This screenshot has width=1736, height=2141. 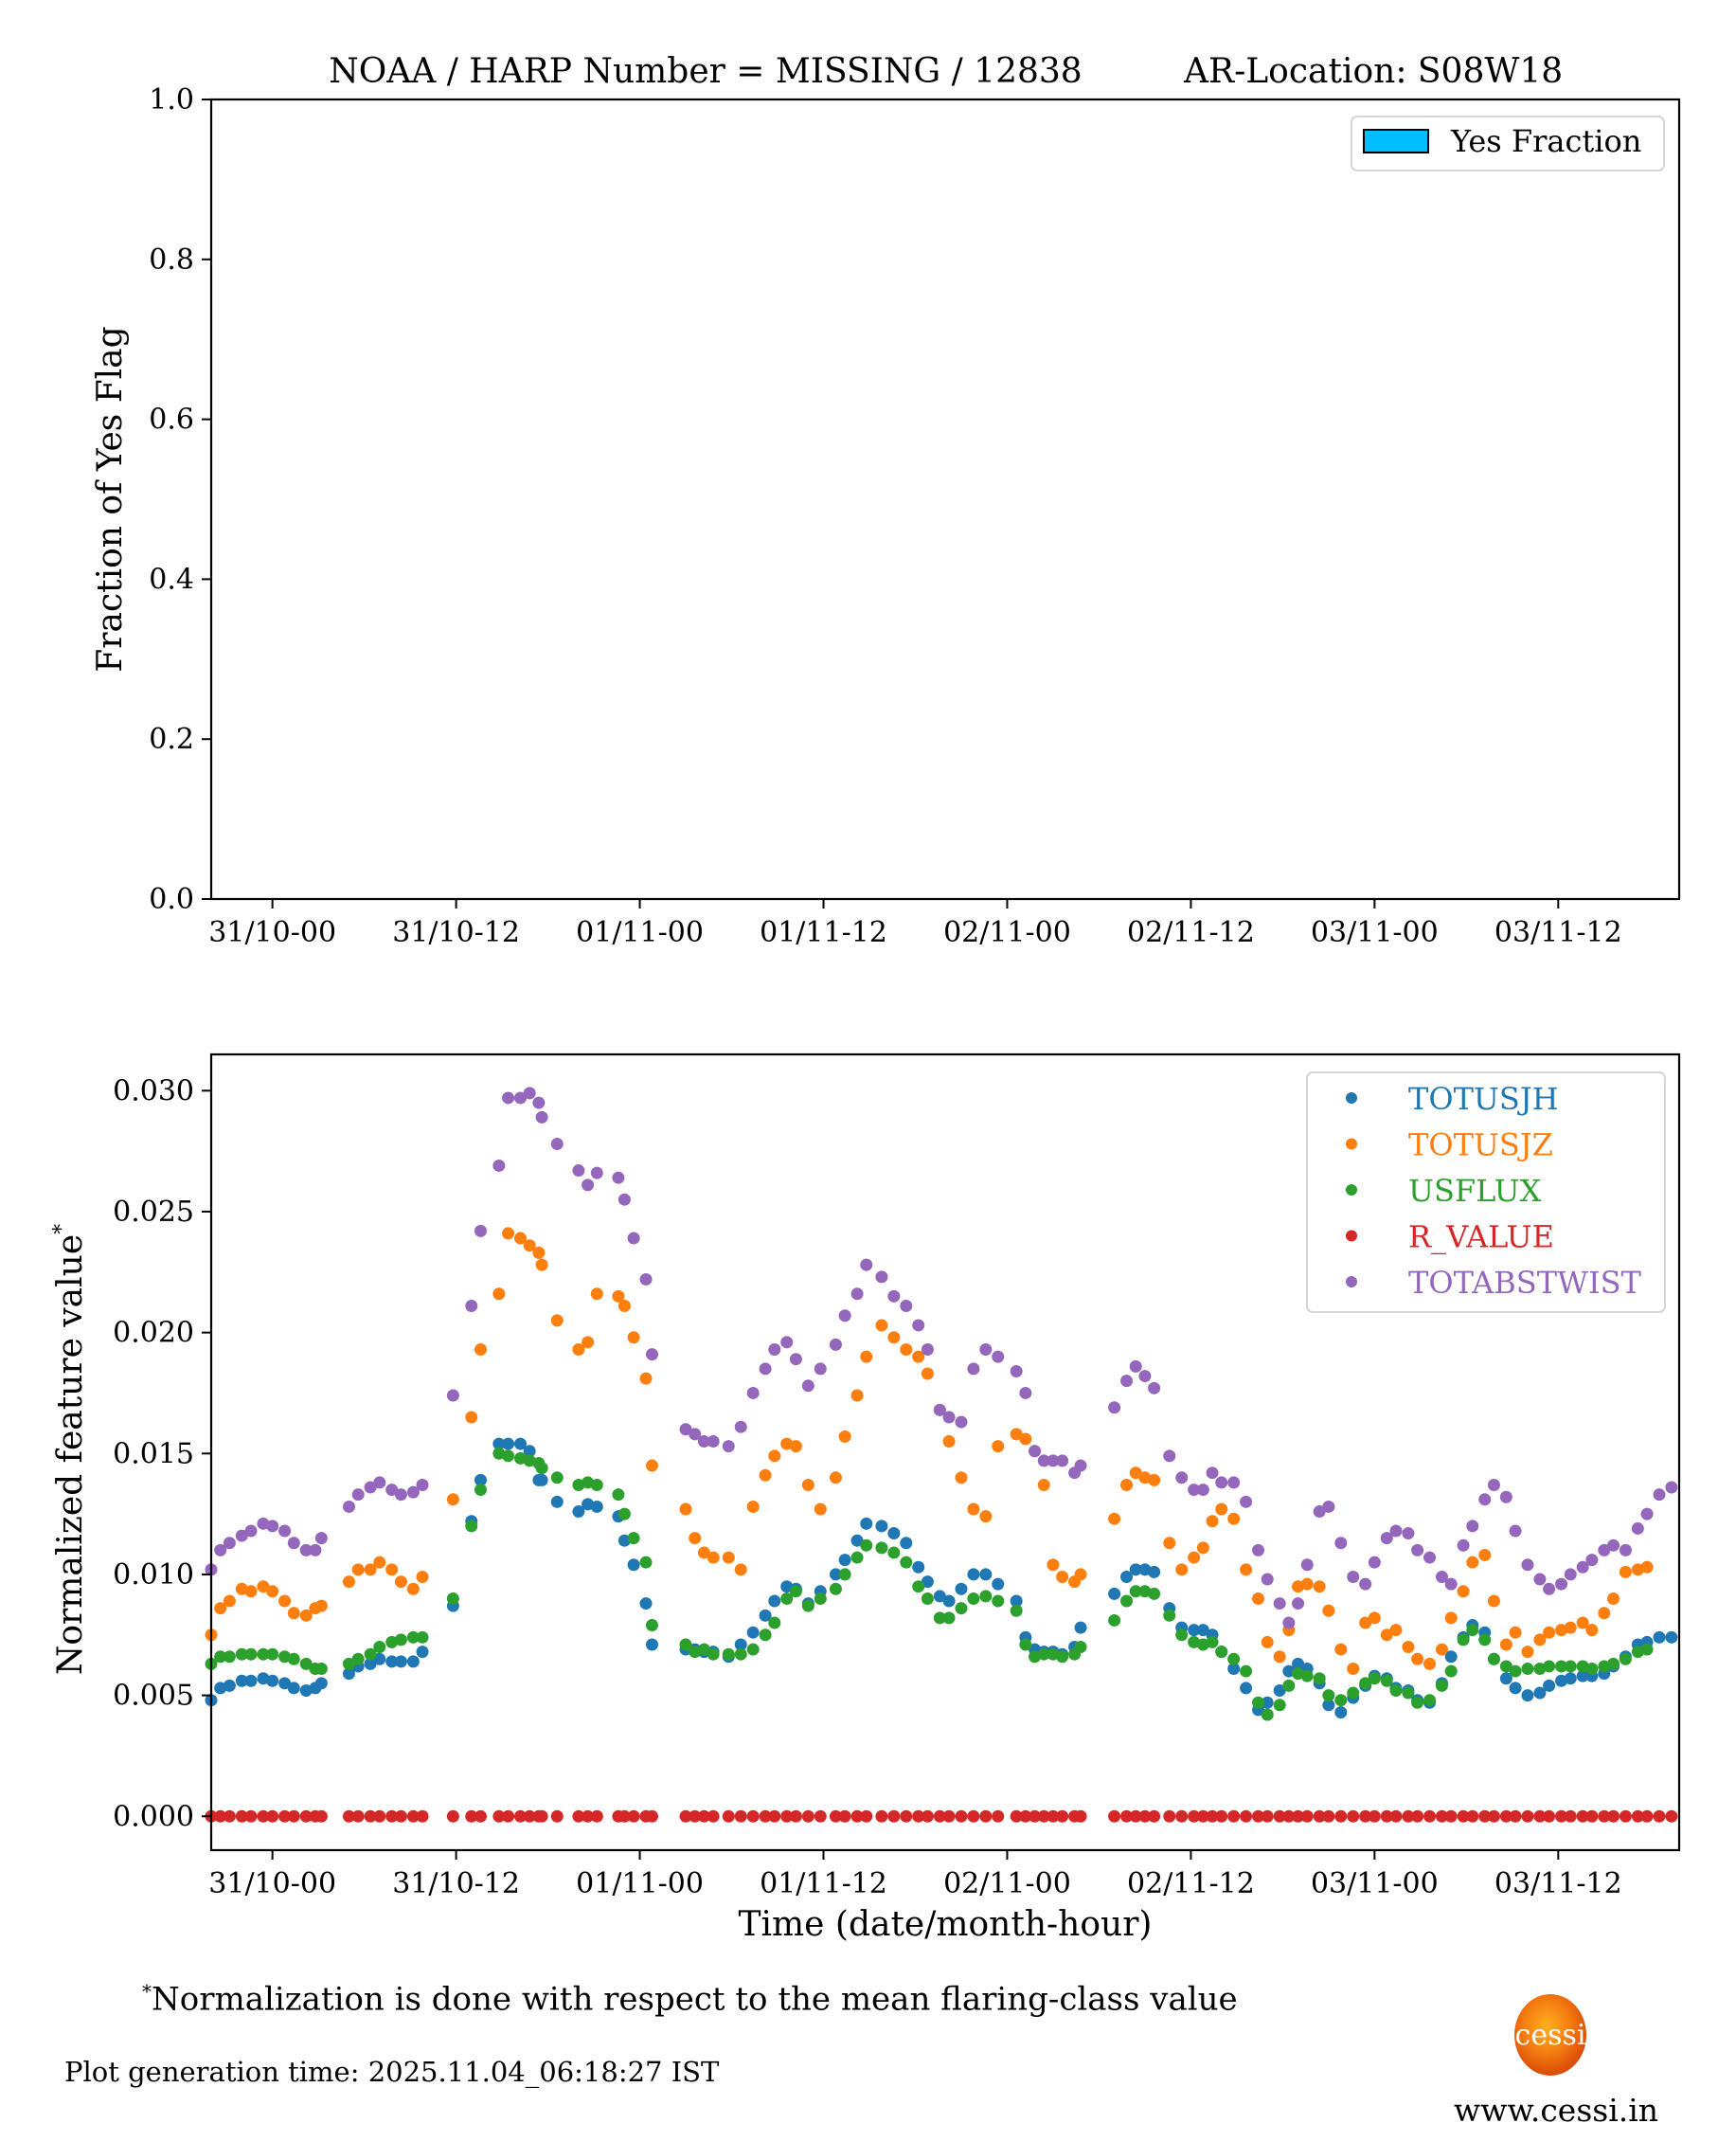 What do you see at coordinates (1486, 1192) in the screenshot?
I see `bottom-legend-frame` at bounding box center [1486, 1192].